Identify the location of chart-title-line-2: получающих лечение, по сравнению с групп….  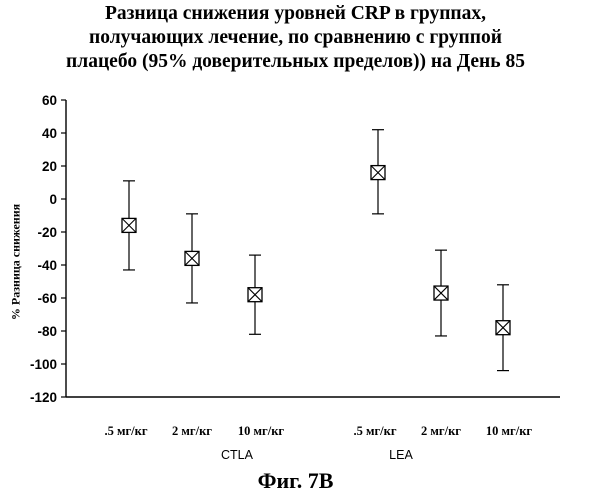
(295, 37).